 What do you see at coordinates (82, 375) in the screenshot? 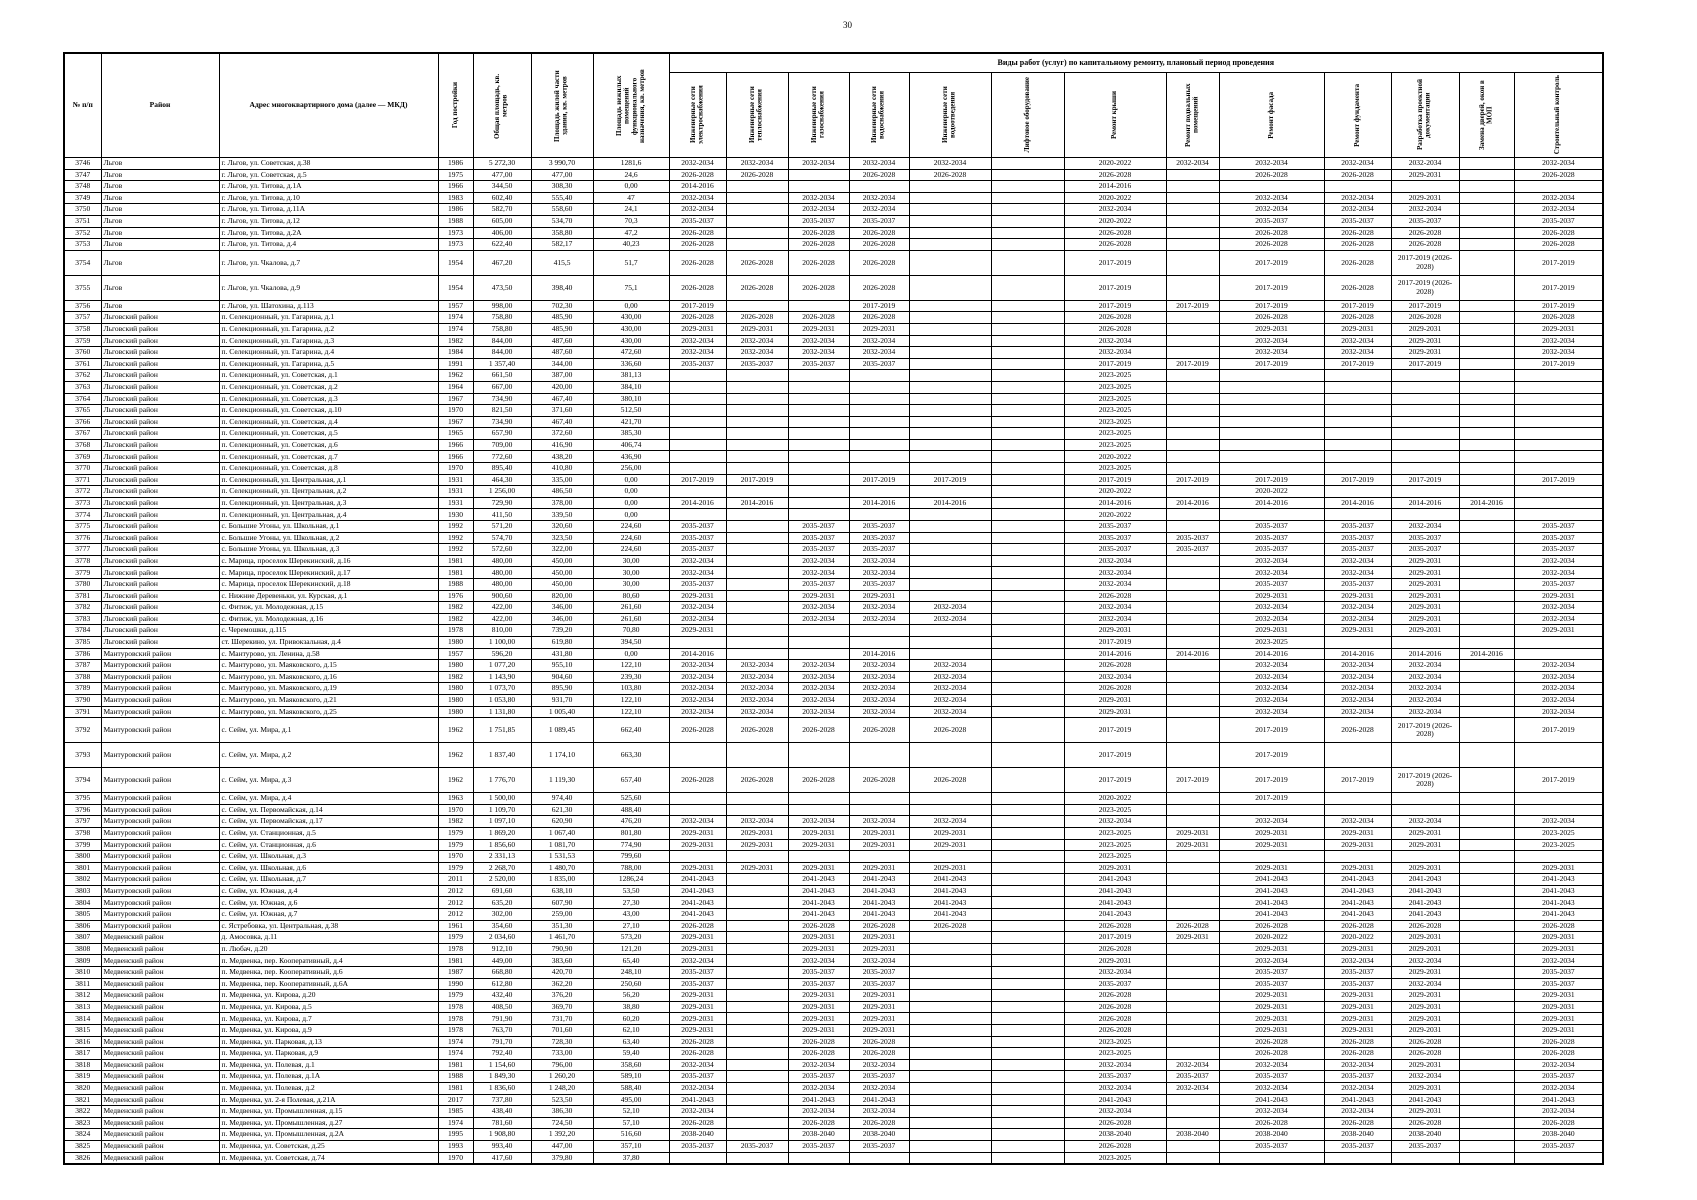
I see `cell-num: 3762` at bounding box center [82, 375].